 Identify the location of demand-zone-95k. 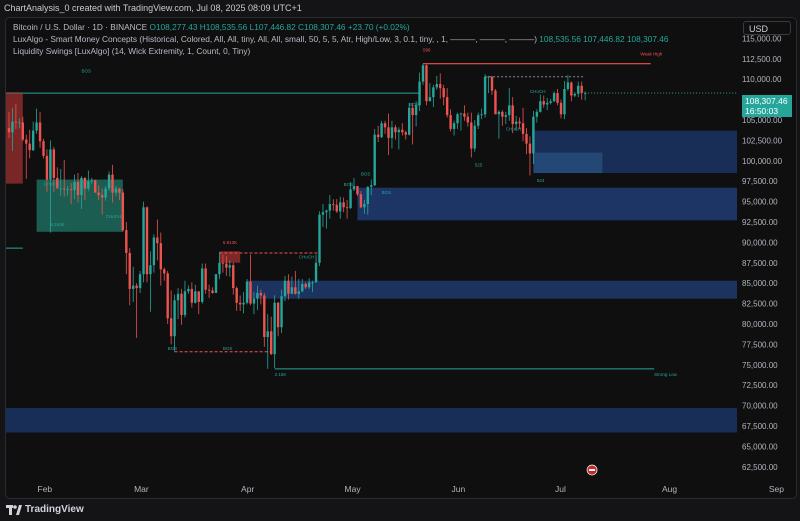
(547, 204).